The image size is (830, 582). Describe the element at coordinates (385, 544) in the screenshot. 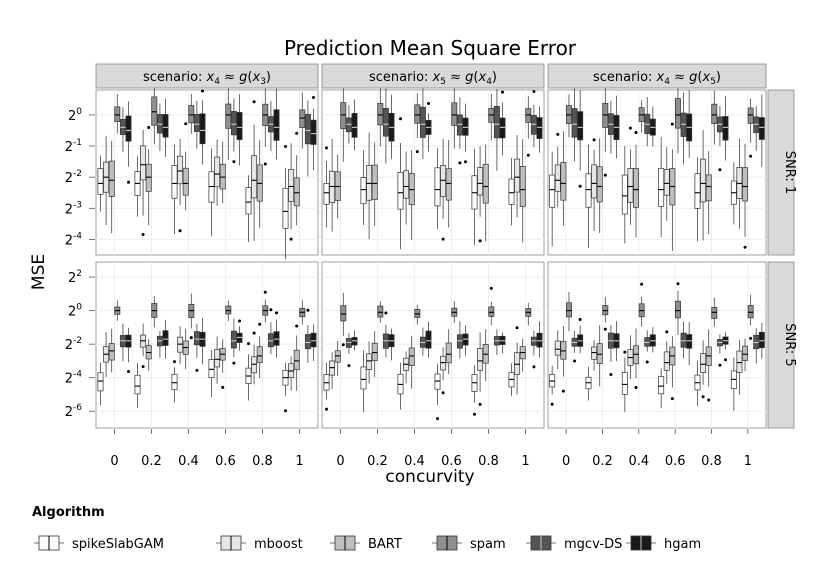

I see `legend-label: BART` at that location.